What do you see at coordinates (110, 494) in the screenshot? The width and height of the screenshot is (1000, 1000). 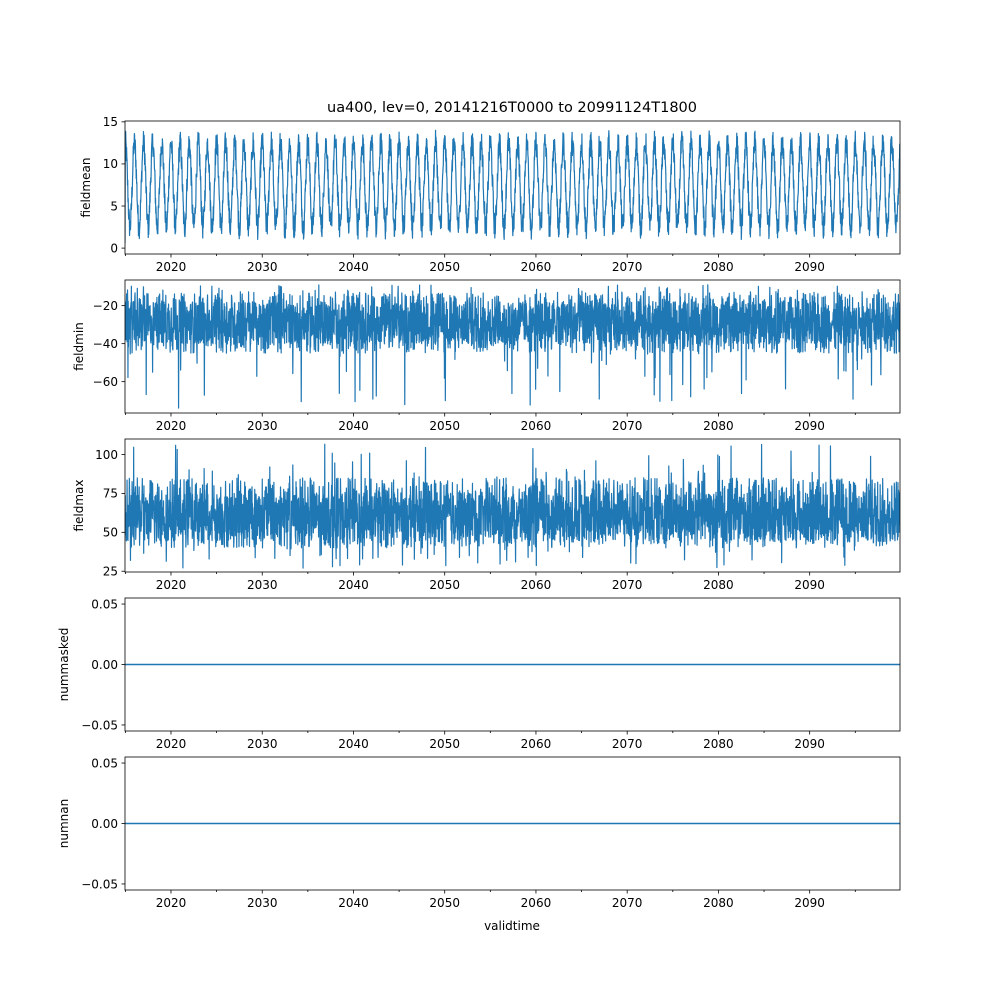 I see `y-tick-label: 75` at bounding box center [110, 494].